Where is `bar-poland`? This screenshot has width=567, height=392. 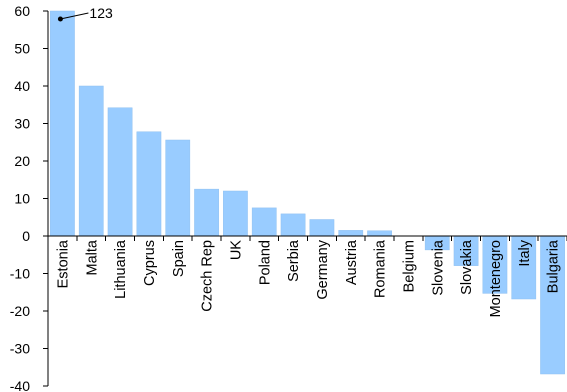
bar-poland is located at coordinates (264, 222).